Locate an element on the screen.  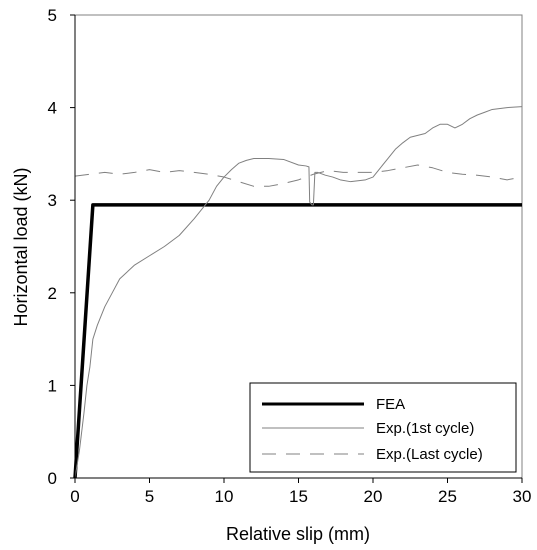
y-tick-label: 4 is located at coordinates (52, 108).